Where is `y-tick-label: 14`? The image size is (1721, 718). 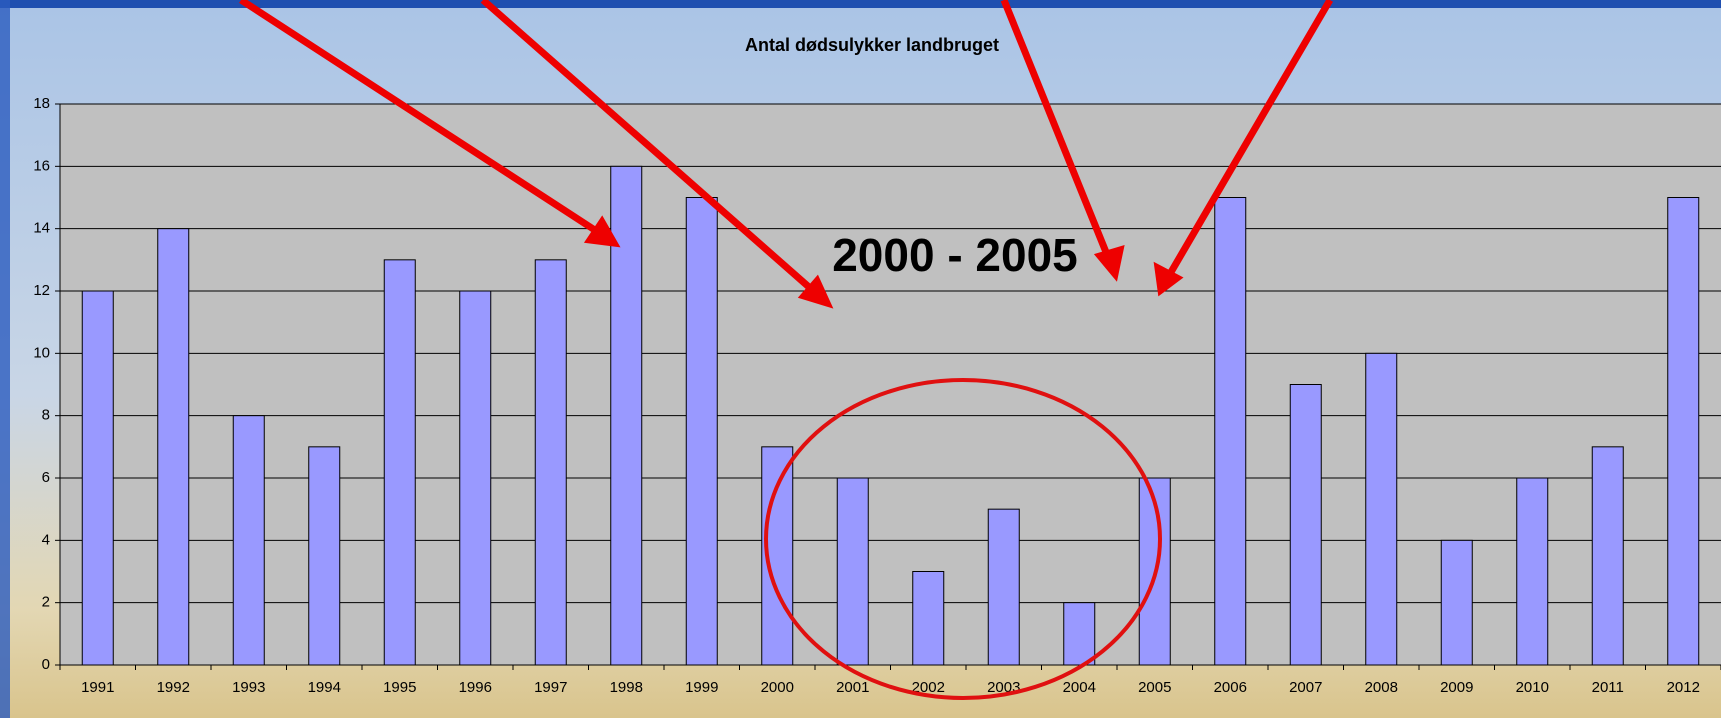
y-tick-label: 14 is located at coordinates (41, 228).